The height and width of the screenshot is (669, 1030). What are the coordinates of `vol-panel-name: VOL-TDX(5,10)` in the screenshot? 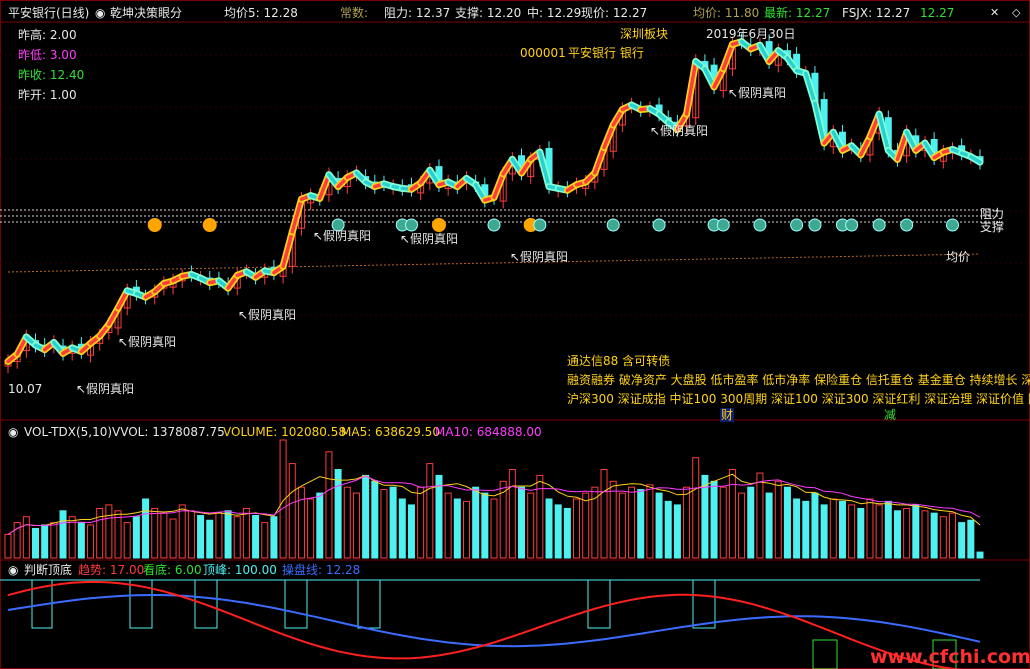 It's located at (68, 432).